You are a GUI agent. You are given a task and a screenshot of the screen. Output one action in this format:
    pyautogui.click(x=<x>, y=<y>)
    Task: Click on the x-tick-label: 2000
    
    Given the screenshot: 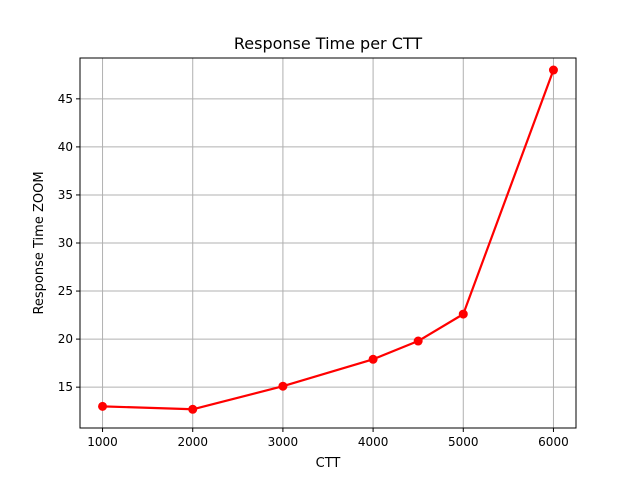 What is the action you would take?
    pyautogui.click(x=192, y=442)
    